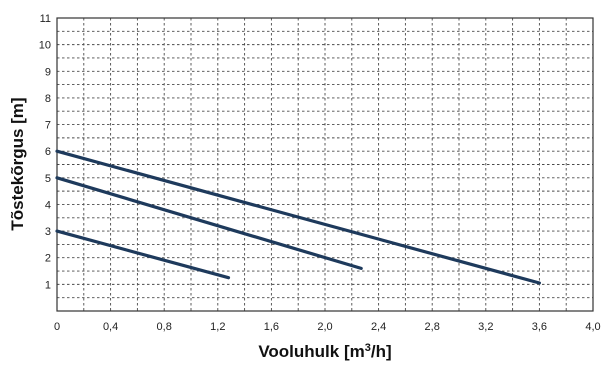 This screenshot has height=367, width=607. What do you see at coordinates (48, 285) in the screenshot?
I see `y-tick-label: 1` at bounding box center [48, 285].